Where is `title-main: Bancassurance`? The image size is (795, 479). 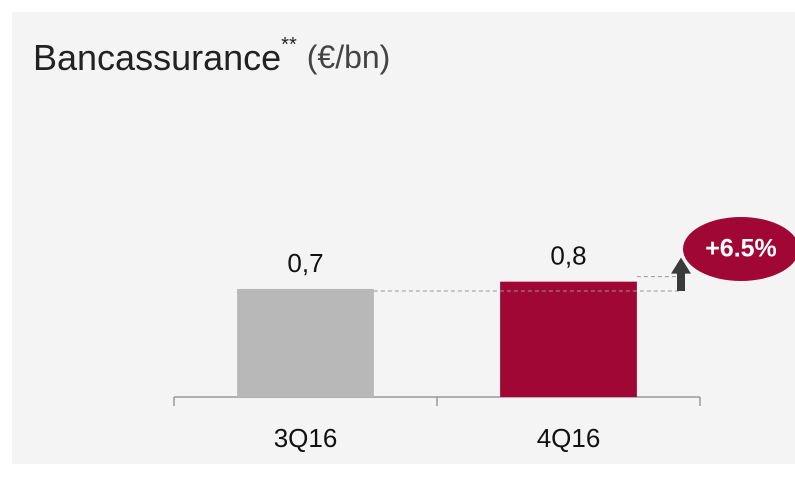
title-main: Bancassurance is located at coordinates (157, 57).